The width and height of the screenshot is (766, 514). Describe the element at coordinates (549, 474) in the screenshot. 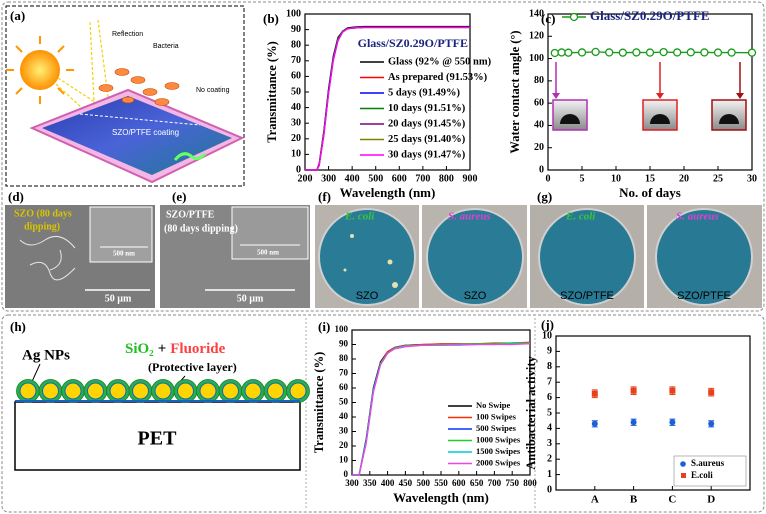

I see `y-tick-label: 1` at that location.